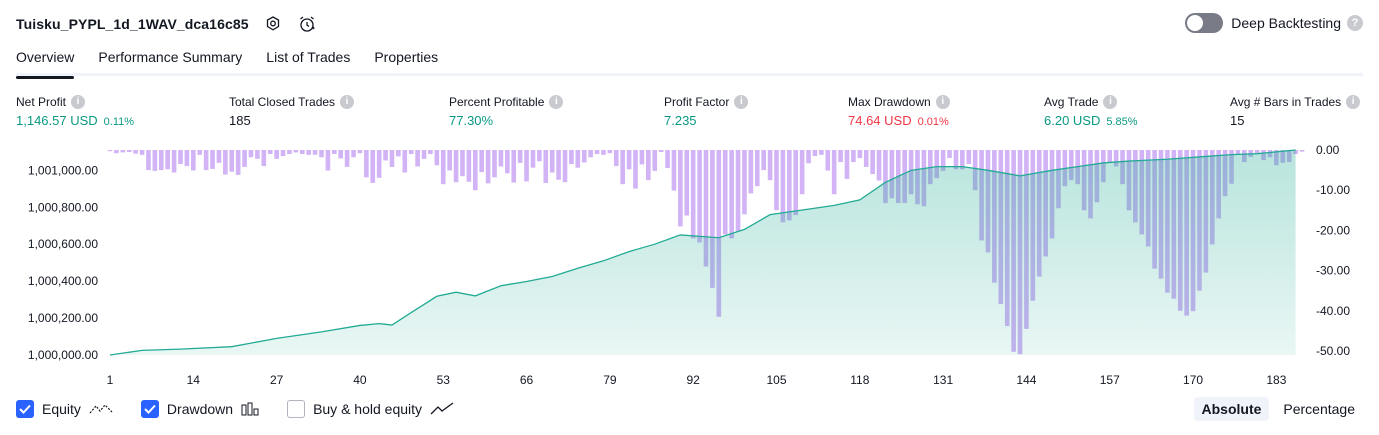 The height and width of the screenshot is (435, 1379). What do you see at coordinates (273, 24) in the screenshot?
I see `gear-icon` at bounding box center [273, 24].